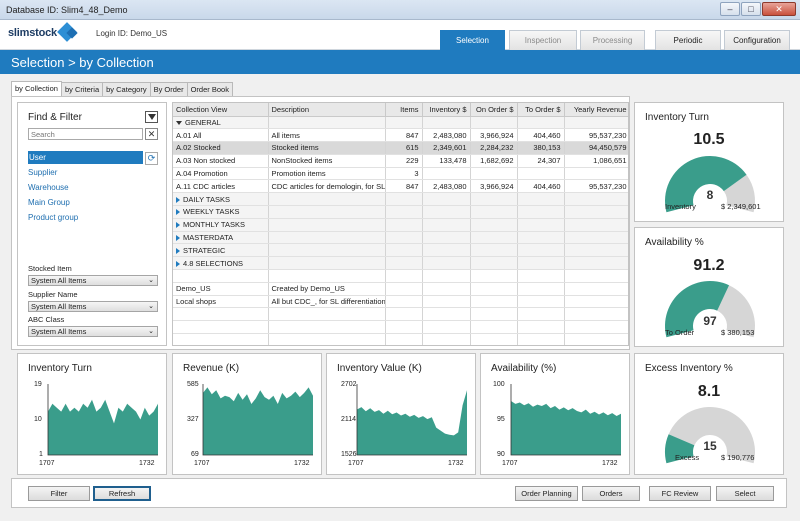 The image size is (800, 521). Describe the element at coordinates (757, 40) in the screenshot. I see `tab-configuration: Configuration` at that location.